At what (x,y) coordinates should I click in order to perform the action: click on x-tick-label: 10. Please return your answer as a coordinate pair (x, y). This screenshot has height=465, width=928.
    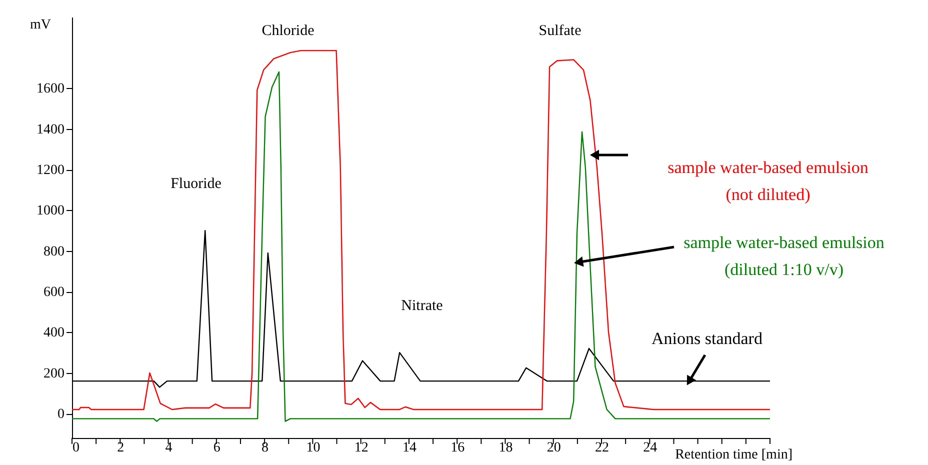
    Looking at the image, I should click on (313, 448).